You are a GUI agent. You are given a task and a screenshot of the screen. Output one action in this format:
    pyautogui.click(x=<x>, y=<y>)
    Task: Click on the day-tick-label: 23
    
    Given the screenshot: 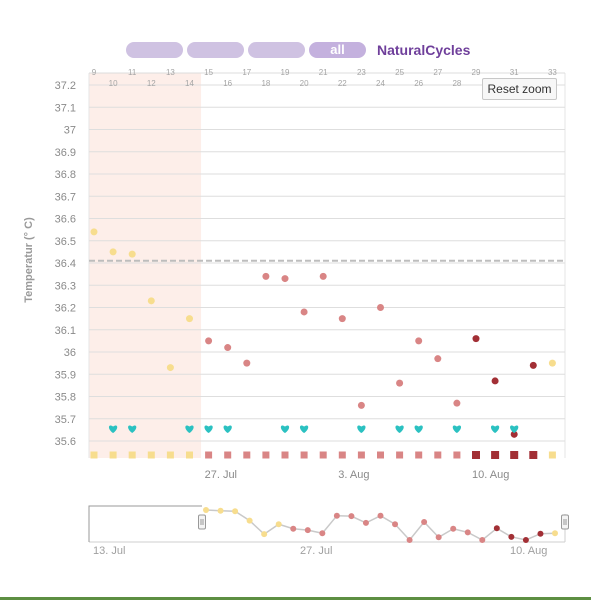 What is the action you would take?
    pyautogui.click(x=361, y=72)
    